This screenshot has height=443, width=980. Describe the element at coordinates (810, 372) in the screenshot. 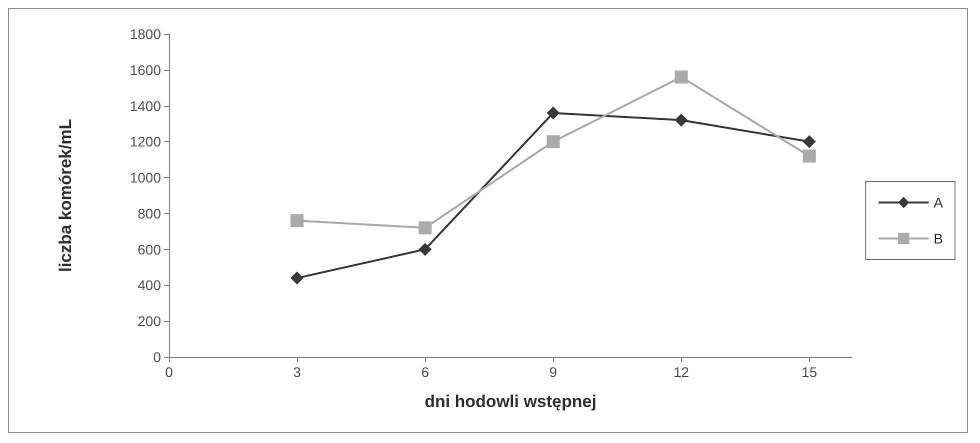

I see `x-tick-label: 15` at that location.